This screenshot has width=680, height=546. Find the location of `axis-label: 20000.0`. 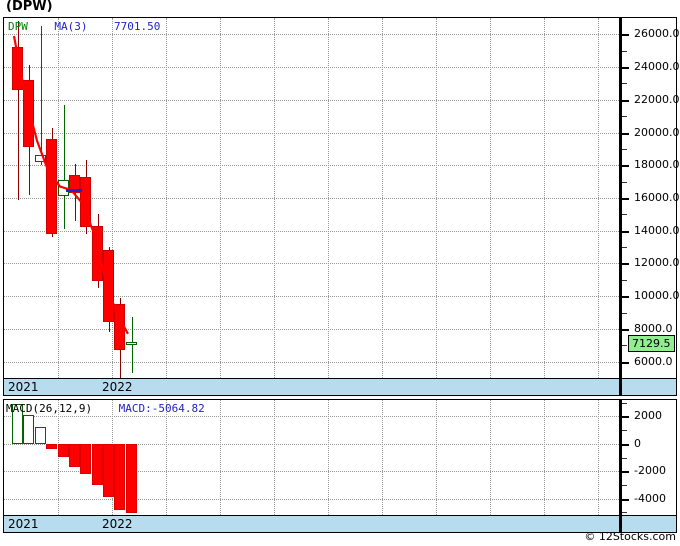

axis-label: 20000.0 is located at coordinates (657, 132).